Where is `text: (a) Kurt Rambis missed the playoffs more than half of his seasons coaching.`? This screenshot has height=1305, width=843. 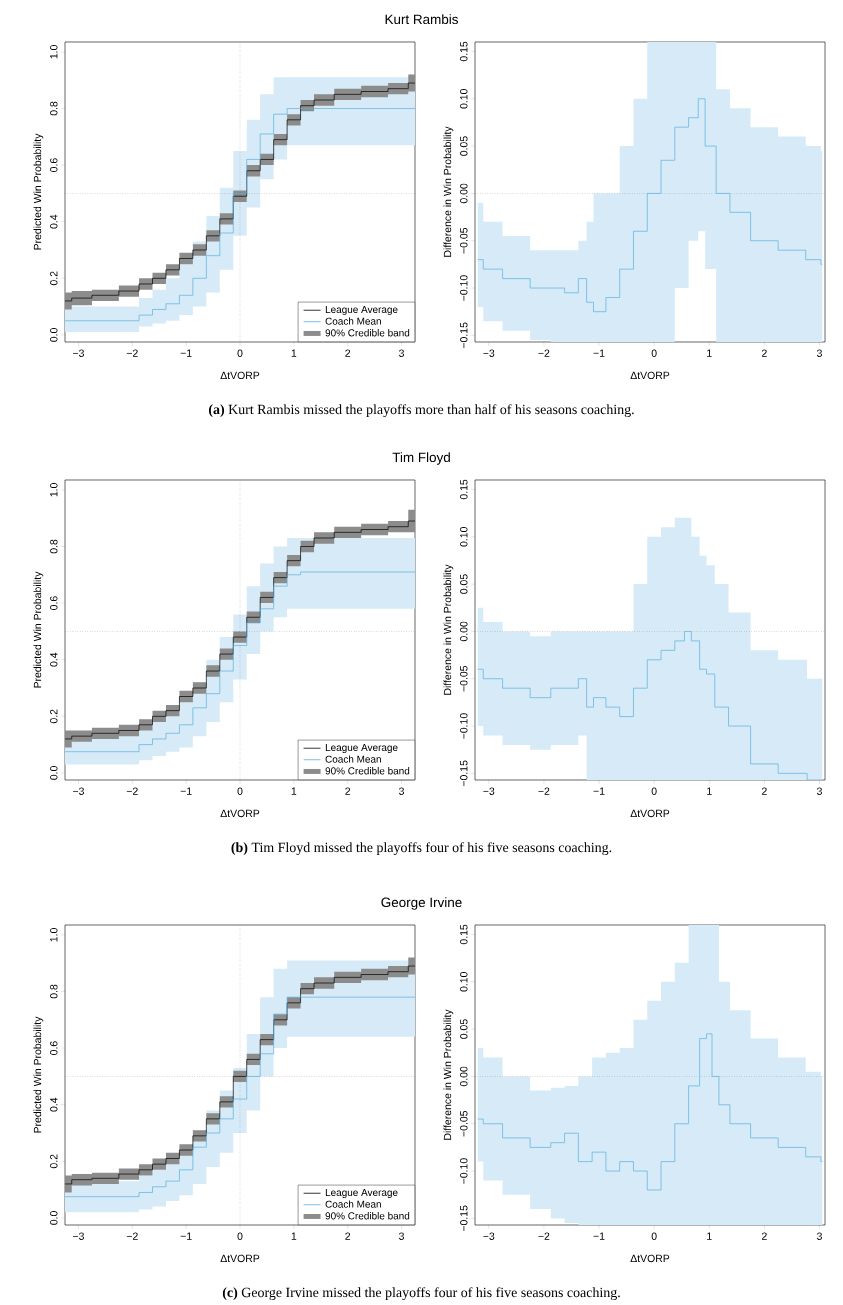 text: (a) Kurt Rambis missed the playoffs more than half of his seasons coaching. is located at coordinates (421, 410).